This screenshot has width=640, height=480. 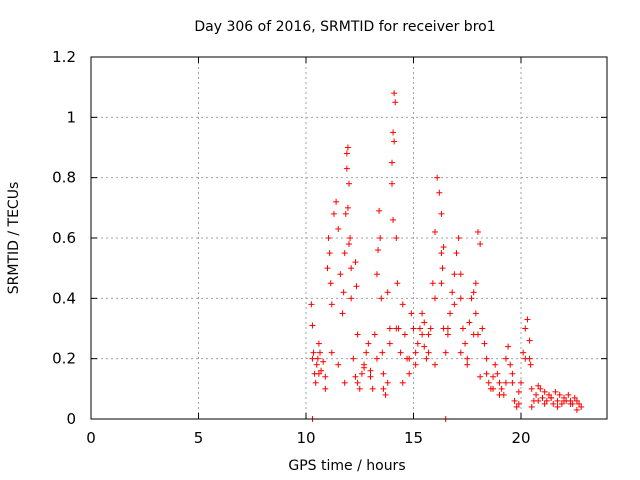 What do you see at coordinates (199, 438) in the screenshot?
I see `x-tick-label: 5` at bounding box center [199, 438].